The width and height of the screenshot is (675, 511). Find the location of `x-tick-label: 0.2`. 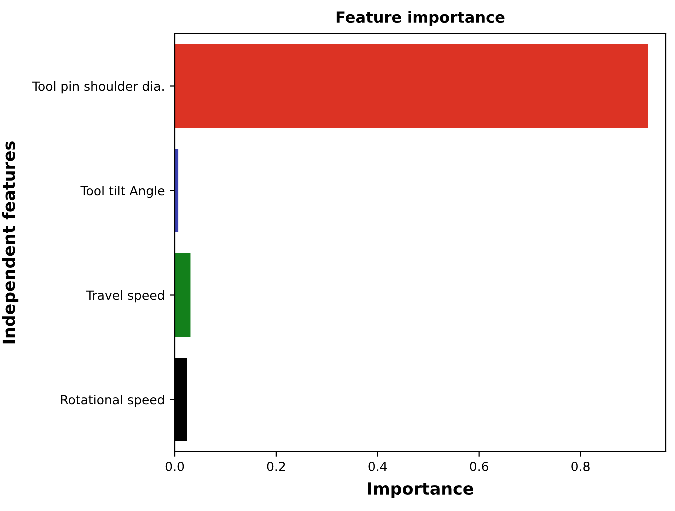

x-tick-label: 0.2 is located at coordinates (276, 467).